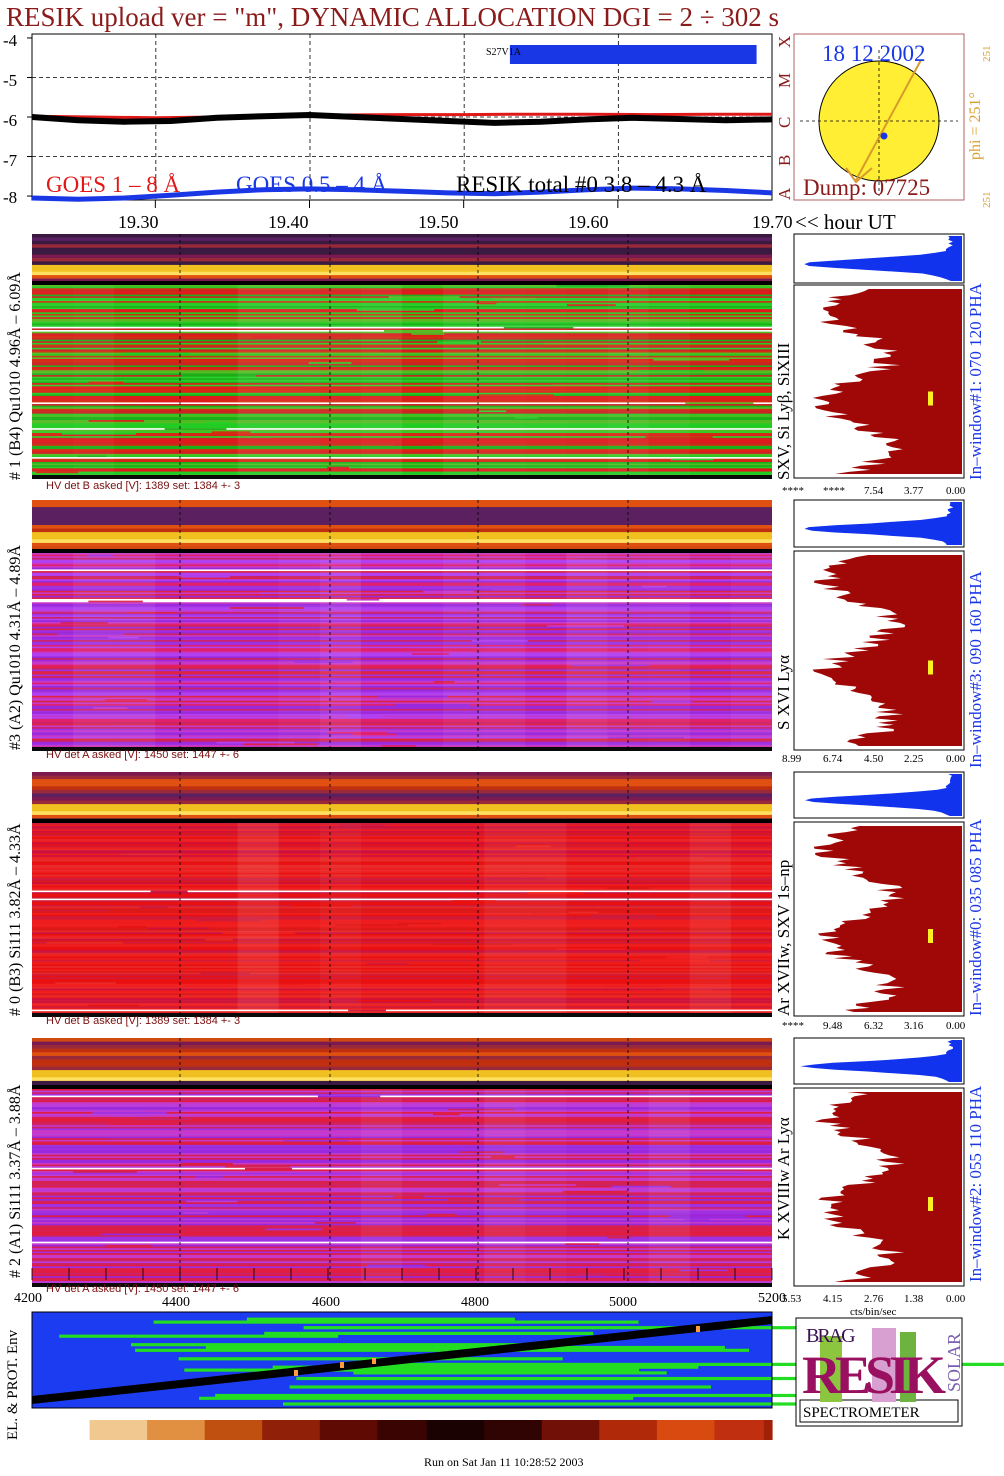  I want to click on gradient-bar, so click(402, 1430).